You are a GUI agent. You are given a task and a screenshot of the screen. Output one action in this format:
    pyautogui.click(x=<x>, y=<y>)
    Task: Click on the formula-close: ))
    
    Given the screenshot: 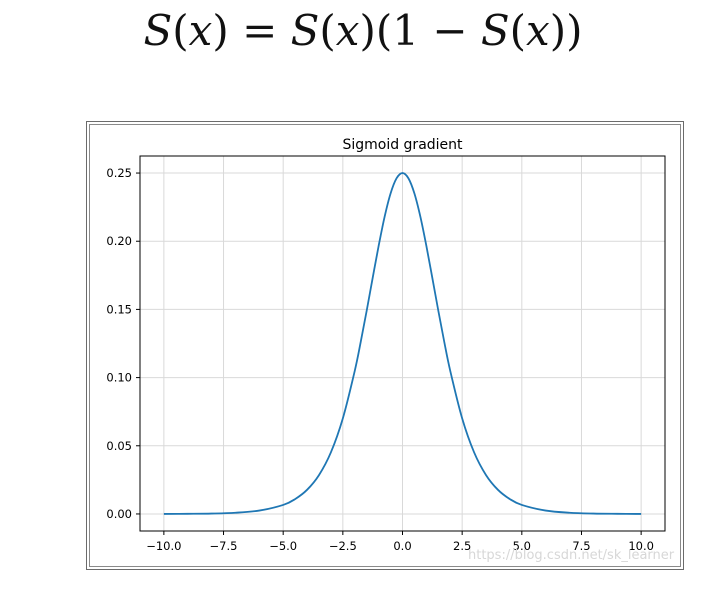 What is the action you would take?
    pyautogui.click(x=566, y=30)
    